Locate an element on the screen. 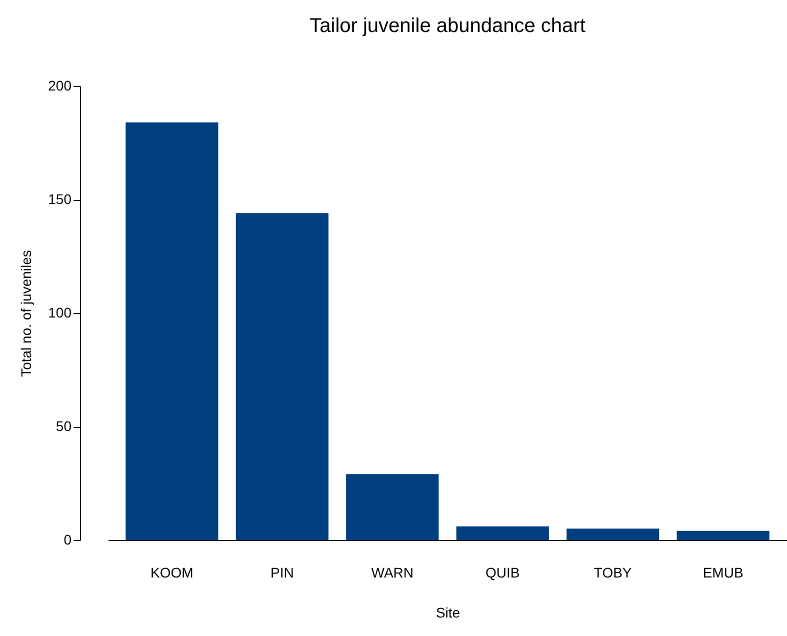 The image size is (787, 636). y-tick-label: 50 is located at coordinates (64, 426).